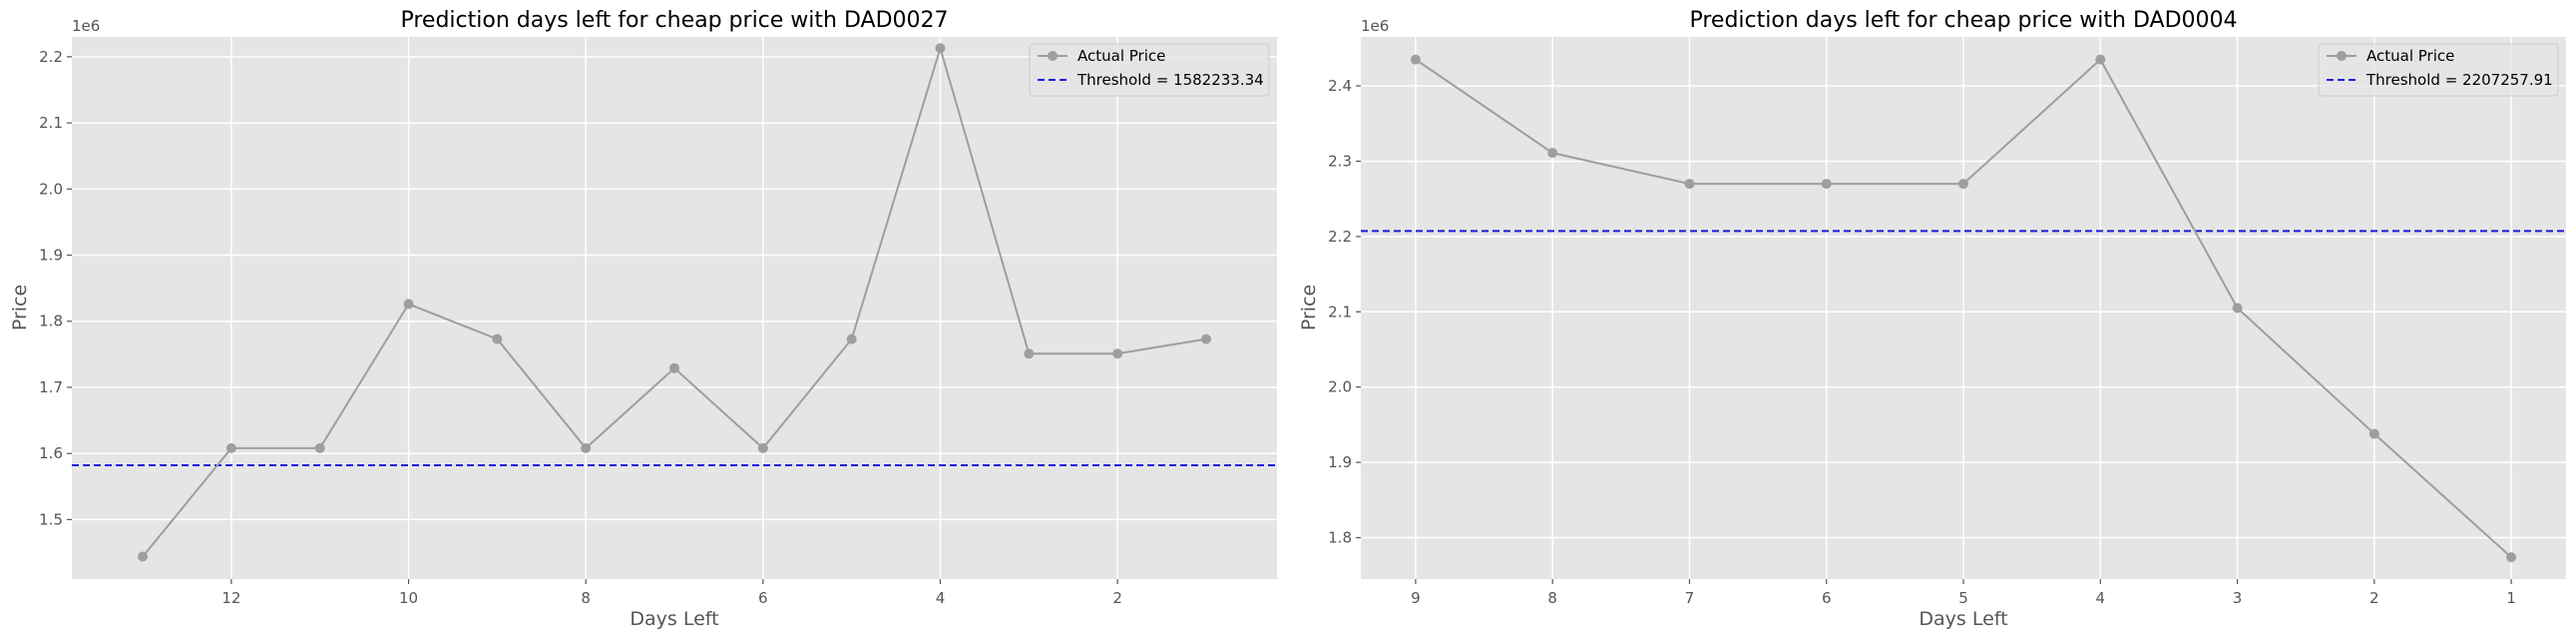 The image size is (2576, 639). Describe the element at coordinates (55, 288) in the screenshot. I see `y-tick-labels: 1.5 1.6 1.7 1.8 1.9 2.0 2.1 2.2` at that location.